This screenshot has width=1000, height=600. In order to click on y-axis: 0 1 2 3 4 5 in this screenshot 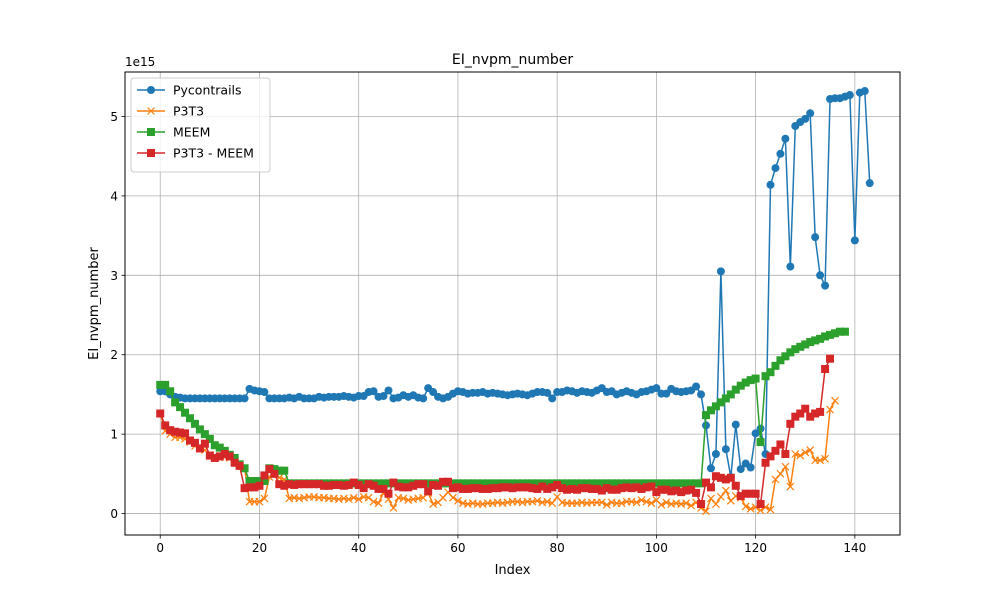, I will do `click(117, 315)`.